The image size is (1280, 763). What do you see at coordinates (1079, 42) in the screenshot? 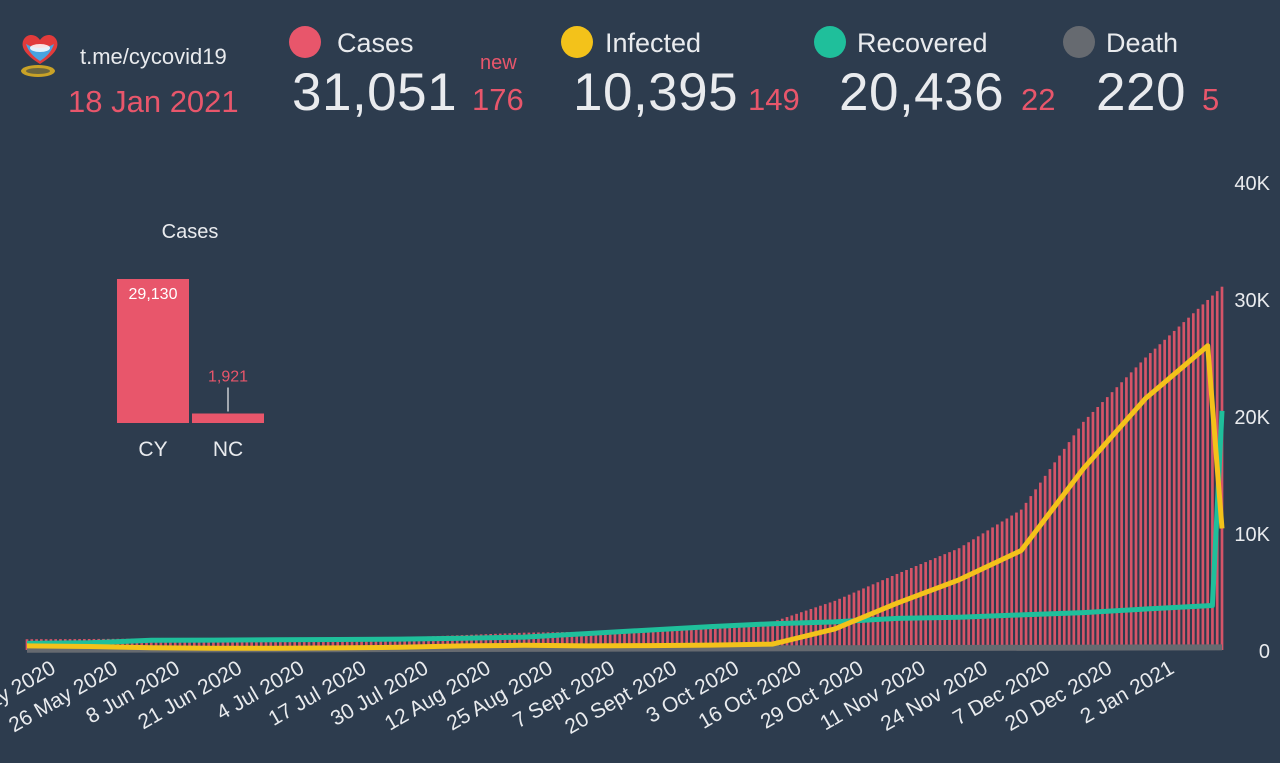
I see `death-legend-dot` at bounding box center [1079, 42].